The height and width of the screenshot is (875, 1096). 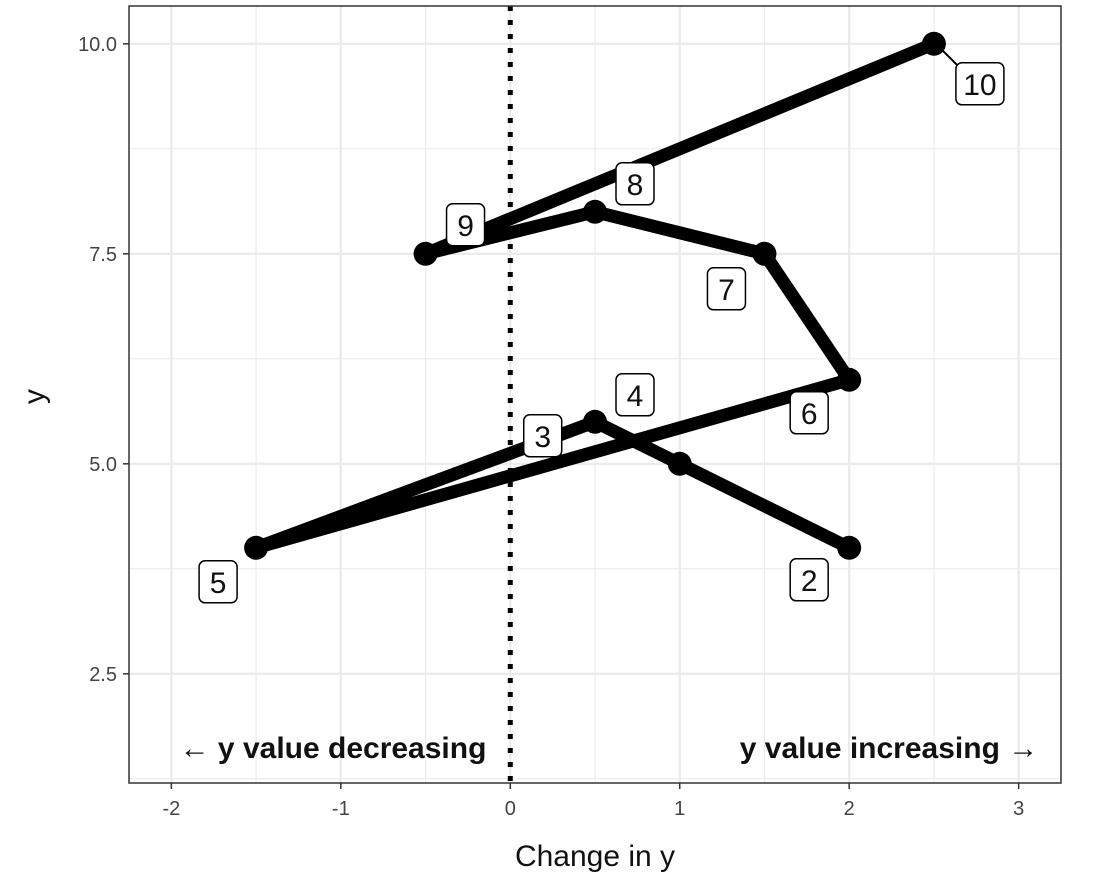 I want to click on annotation-y-decreasing: ← y value decreasing, so click(x=333, y=748).